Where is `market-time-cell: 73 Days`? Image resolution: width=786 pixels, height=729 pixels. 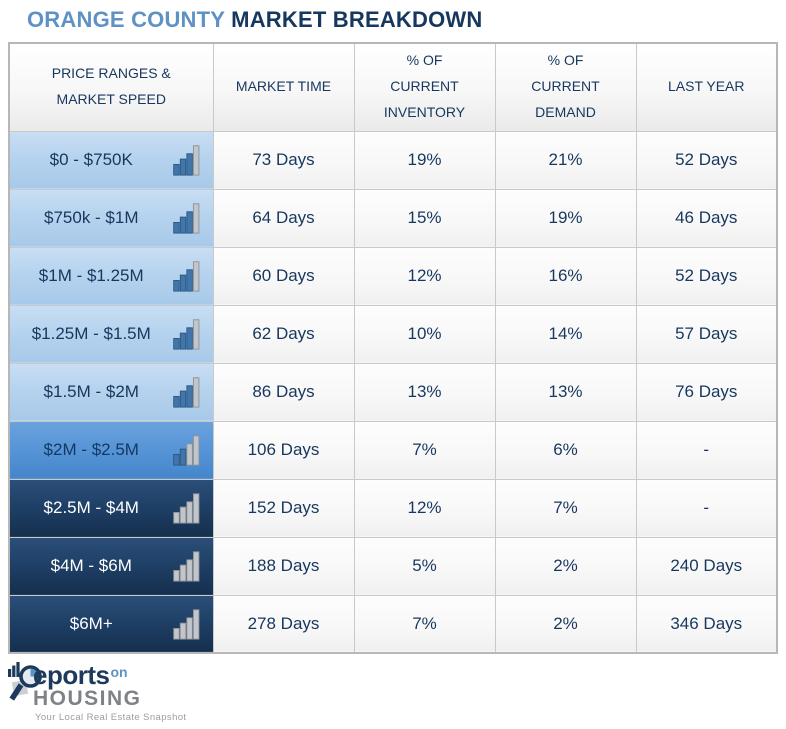 market-time-cell: 73 Days is located at coordinates (283, 160).